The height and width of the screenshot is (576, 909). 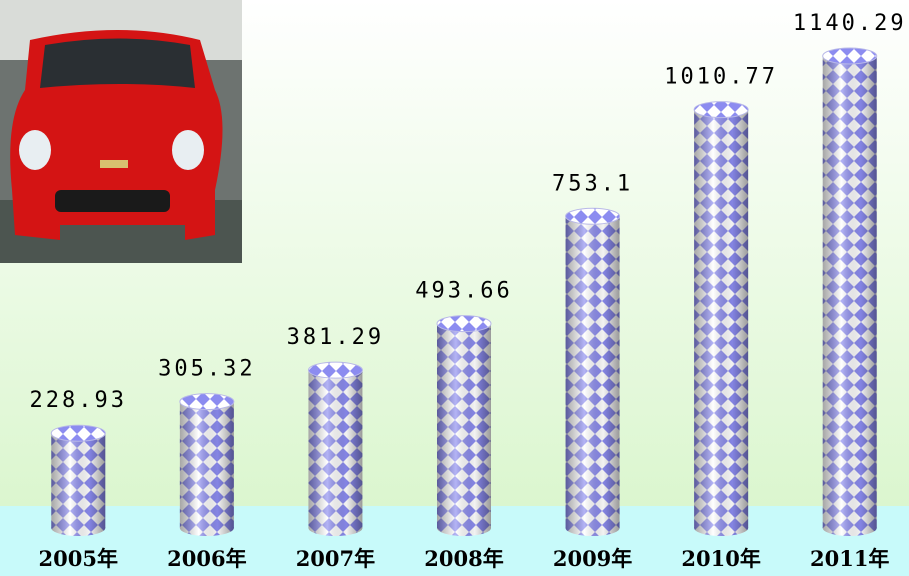 I want to click on value-label: 381.29, so click(x=335, y=337).